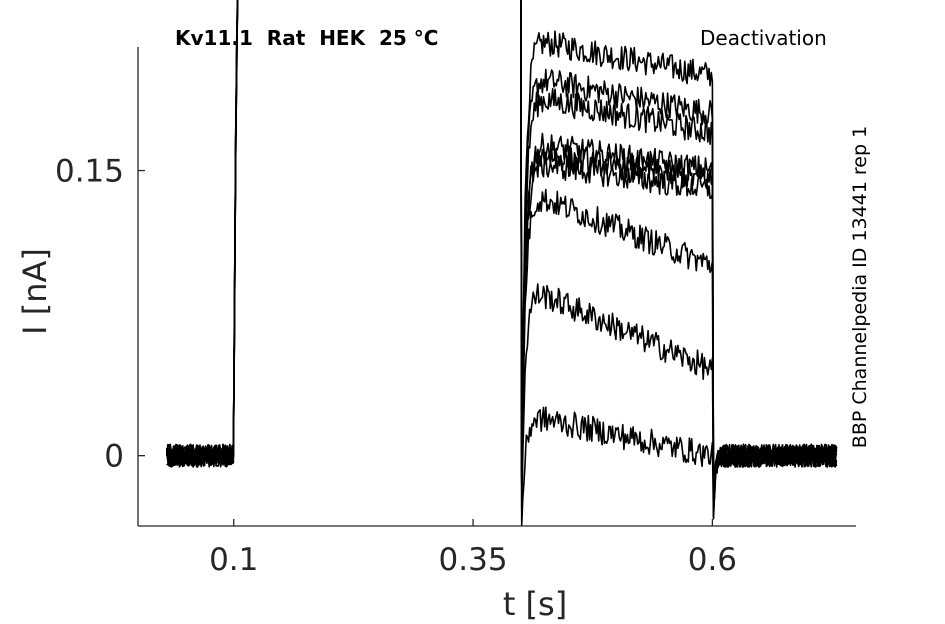 This screenshot has height=624, width=945. Describe the element at coordinates (89, 172) in the screenshot. I see `y-tick-label: 0.15` at that location.